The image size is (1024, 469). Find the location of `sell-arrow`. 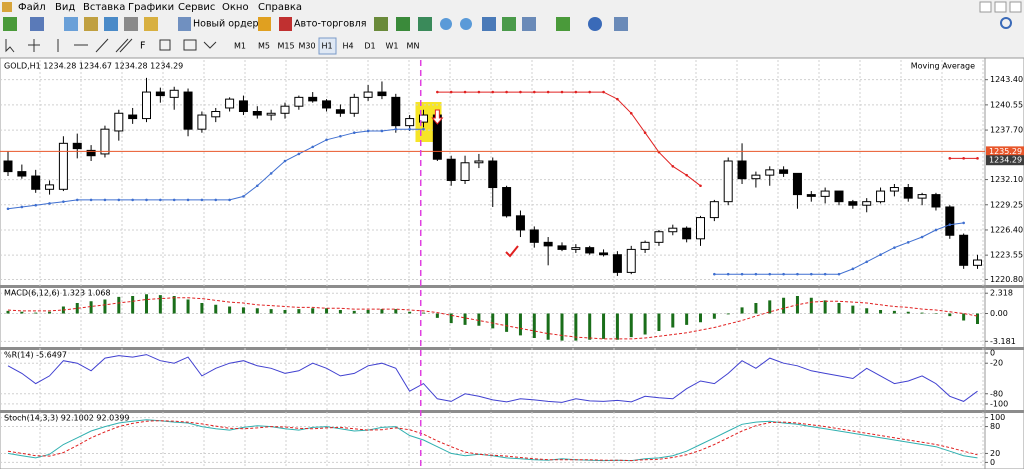

sell-arrow is located at coordinates (437, 117).